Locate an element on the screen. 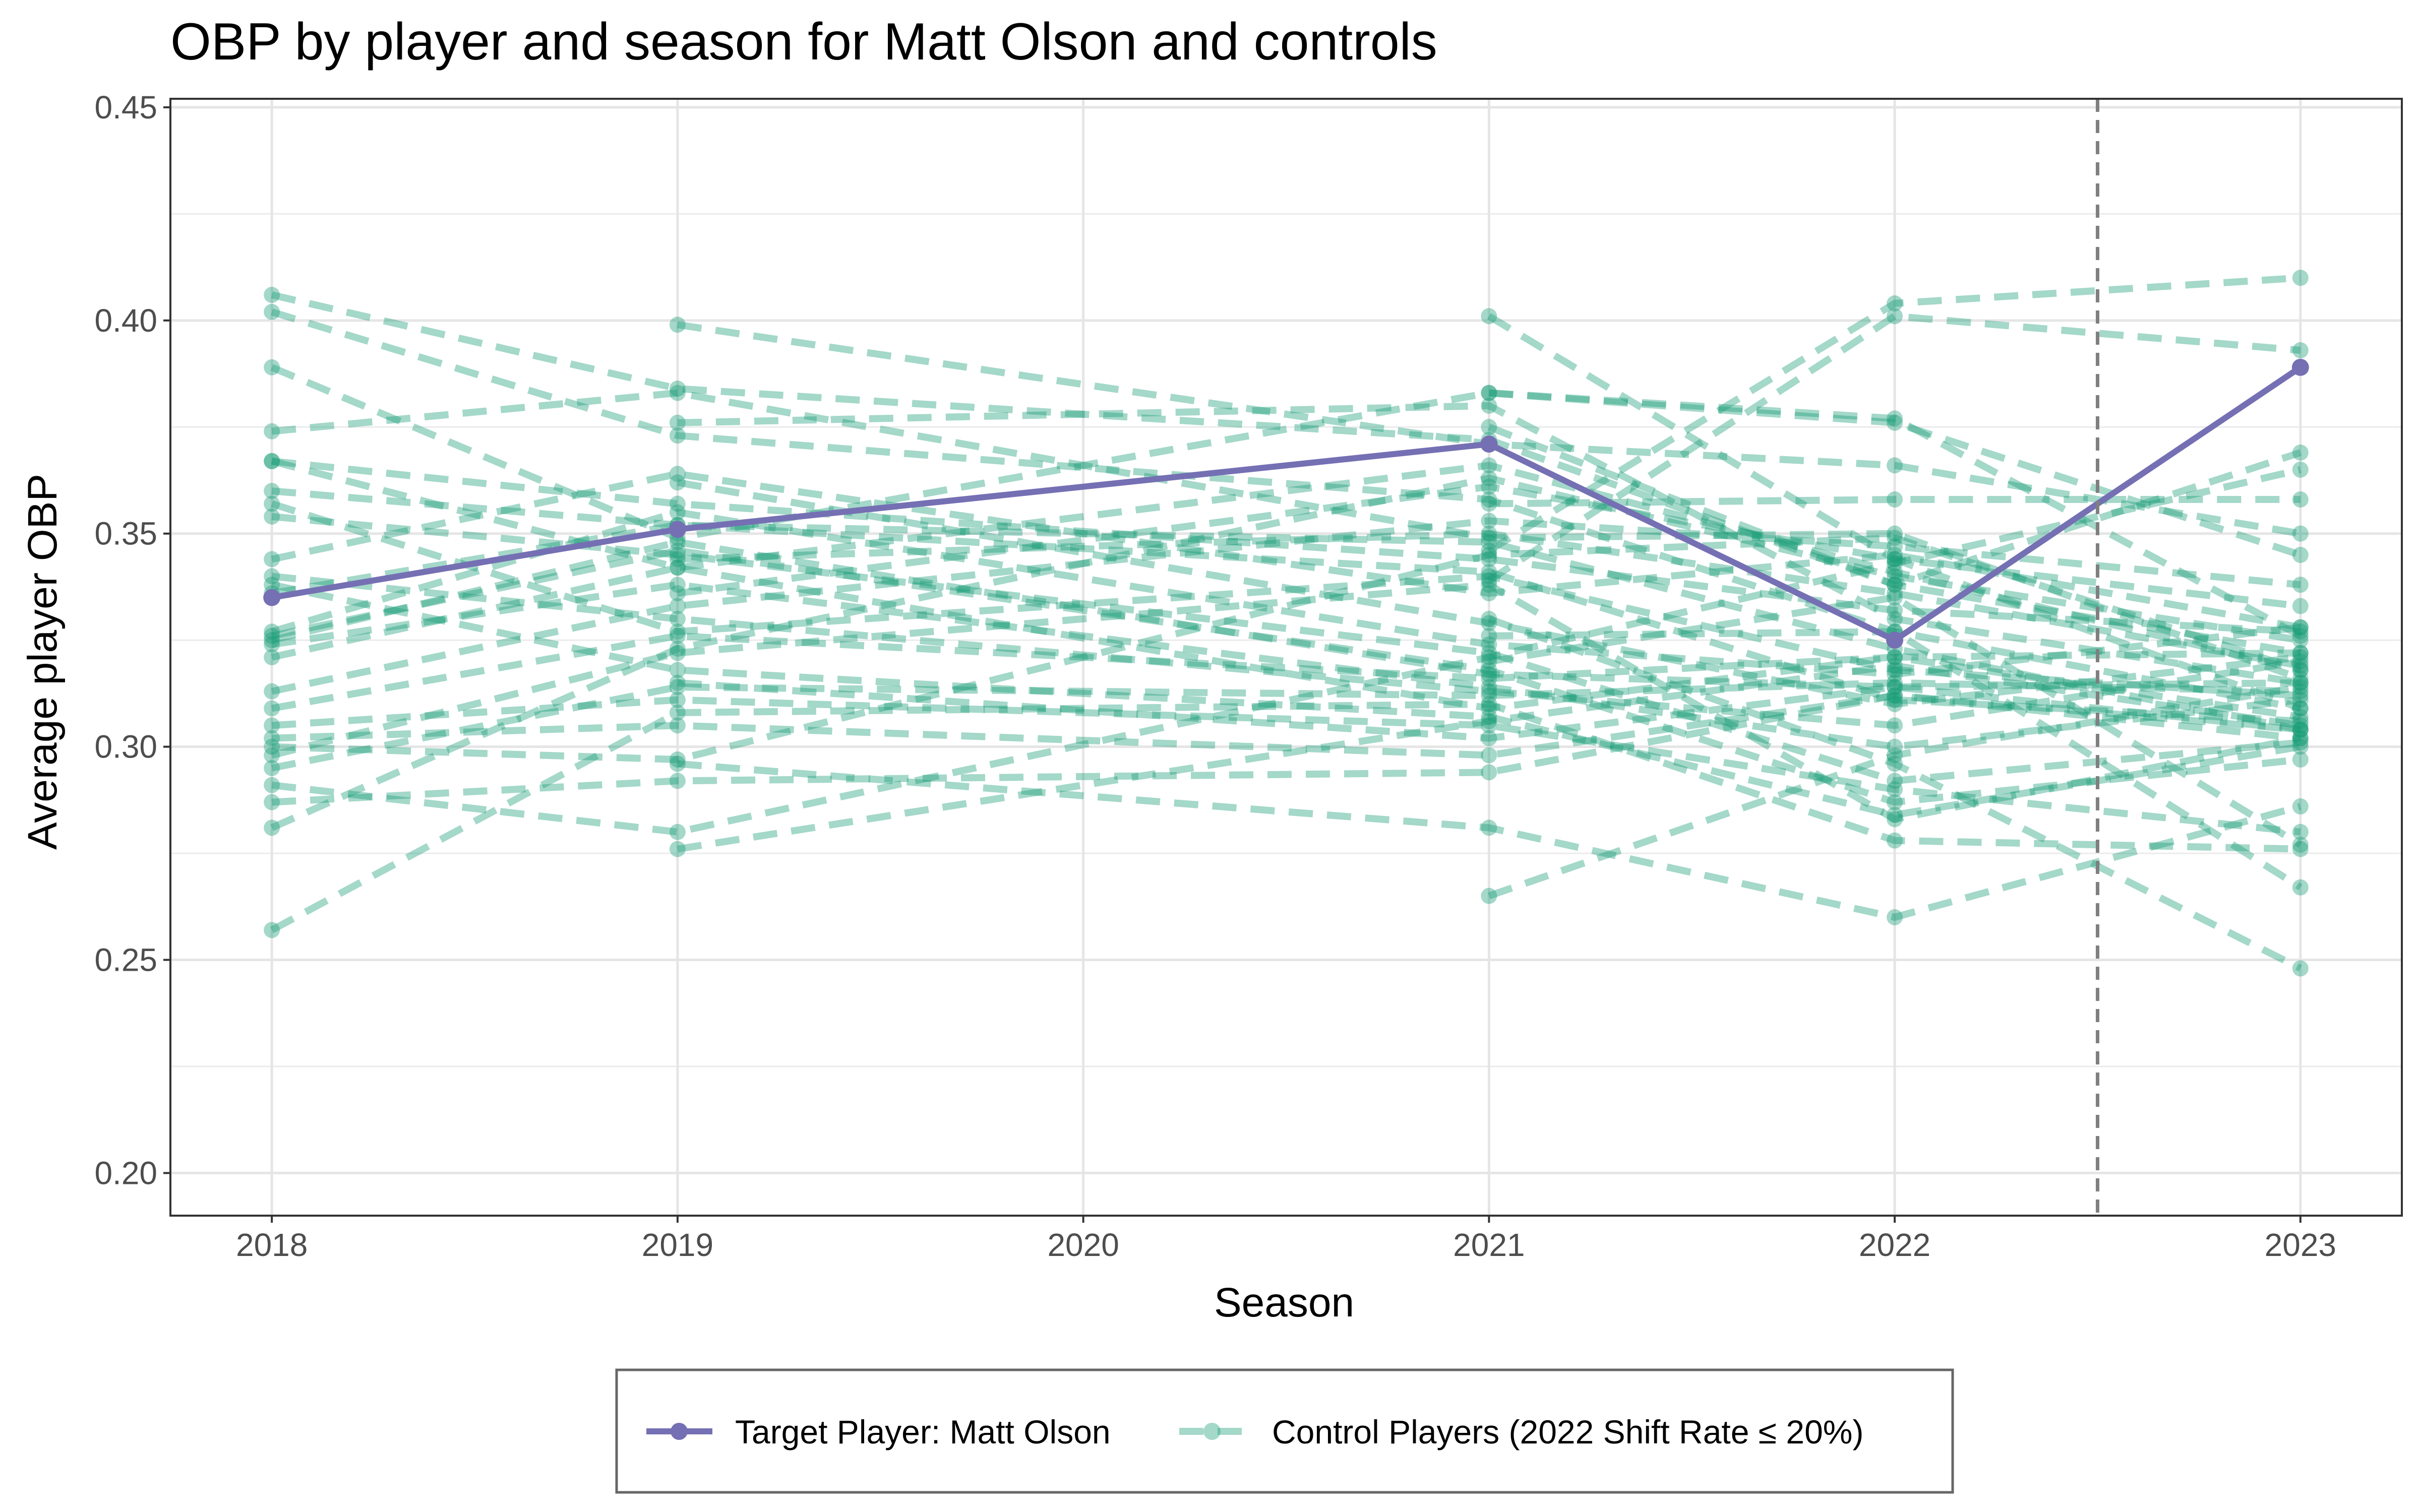 The height and width of the screenshot is (1512, 2420). y-tick-label: 0.25 is located at coordinates (125, 960).